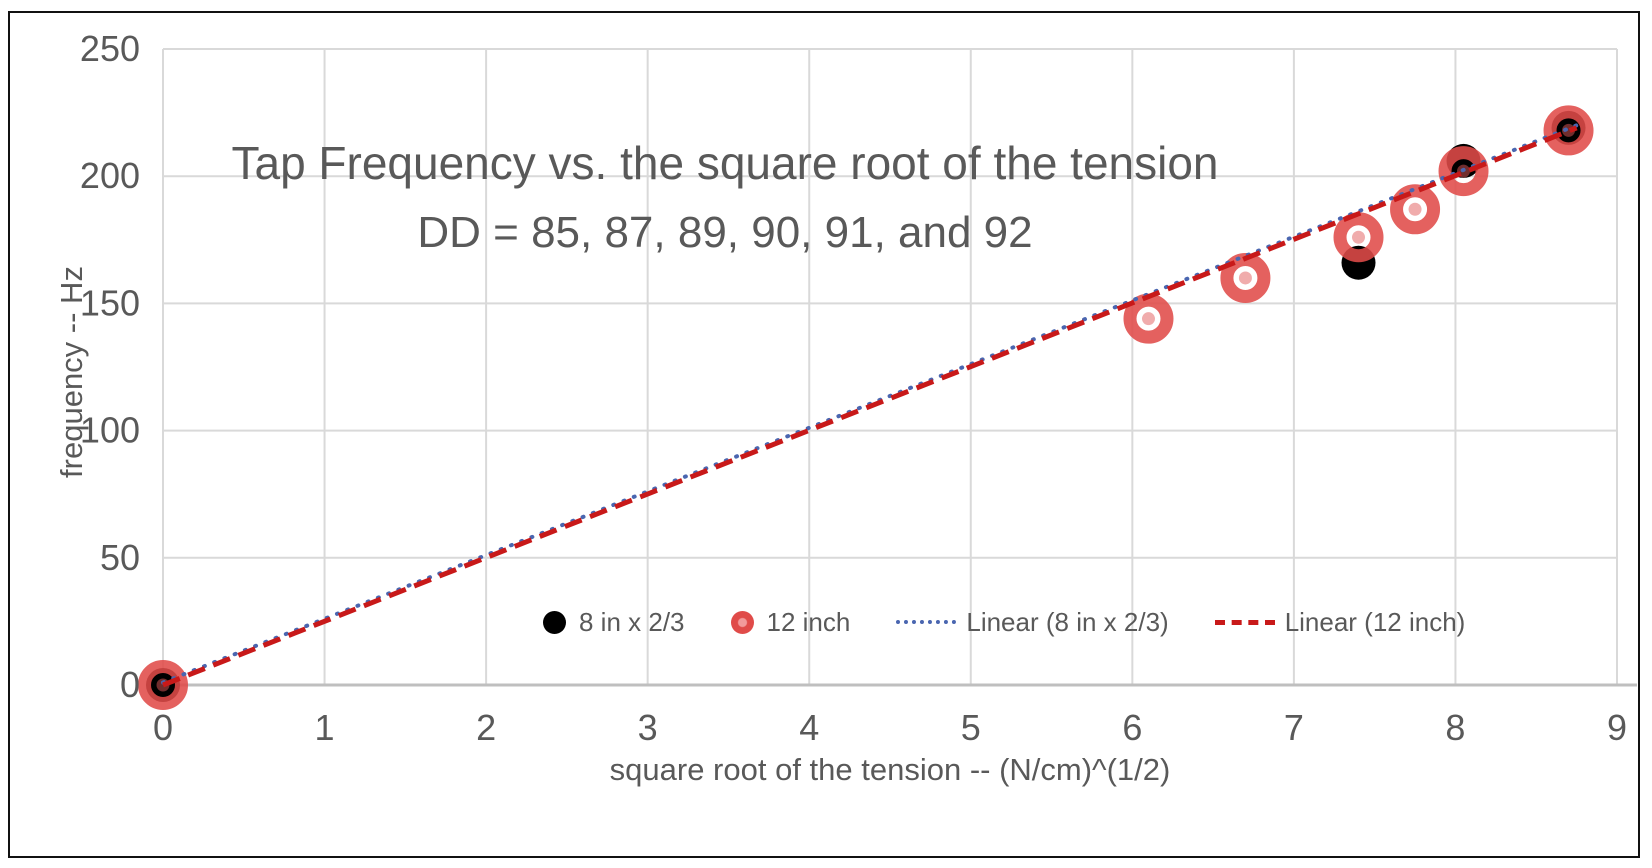 This screenshot has height=868, width=1652. Describe the element at coordinates (130, 684) in the screenshot. I see `y-tick-label: 0` at that location.